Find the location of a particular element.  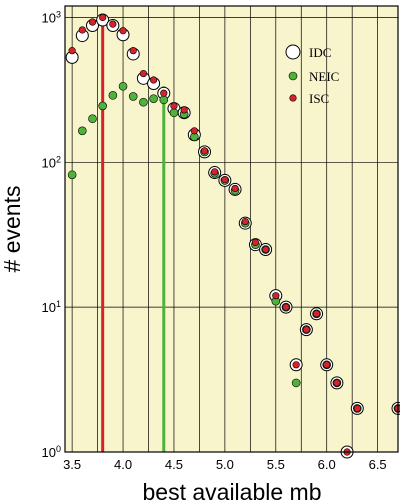

x-tick-label: 4.5 is located at coordinates (174, 464).